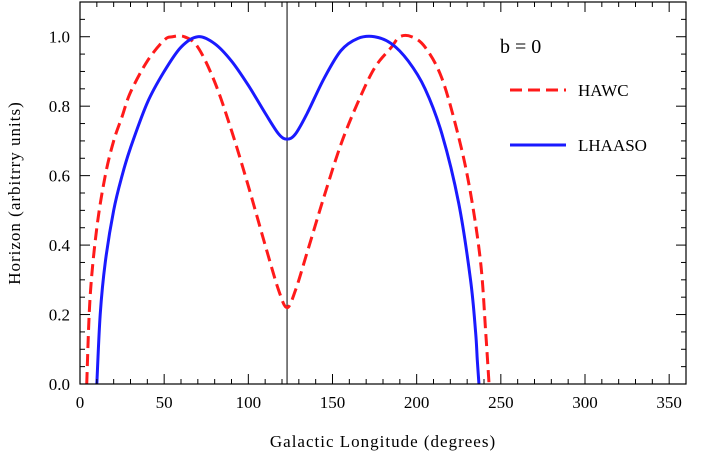  I want to click on annotation-label: b = 0, so click(520, 47).